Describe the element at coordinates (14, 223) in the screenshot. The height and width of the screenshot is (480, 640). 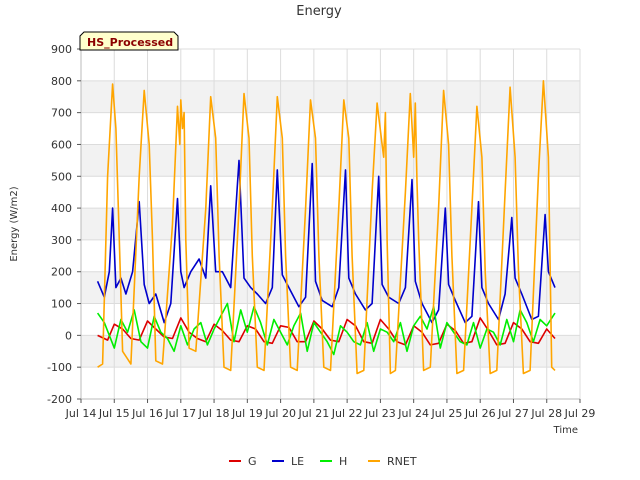
I see `y-axis-label: Energy (W/m2)` at that location.